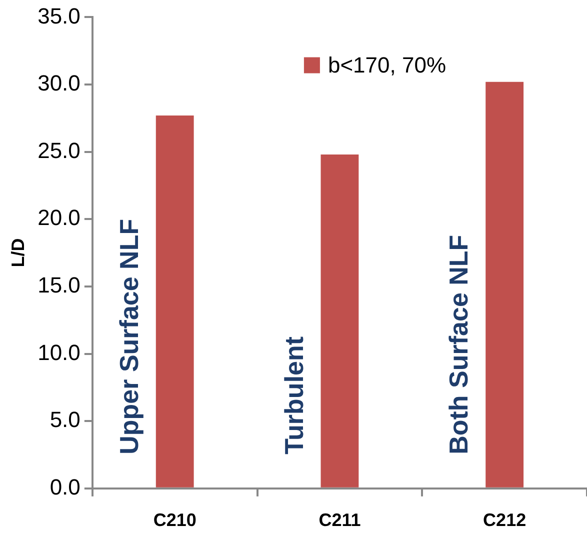 This screenshot has height=550, width=587. Describe the element at coordinates (174, 520) in the screenshot. I see `x-tick-label: C210` at that location.